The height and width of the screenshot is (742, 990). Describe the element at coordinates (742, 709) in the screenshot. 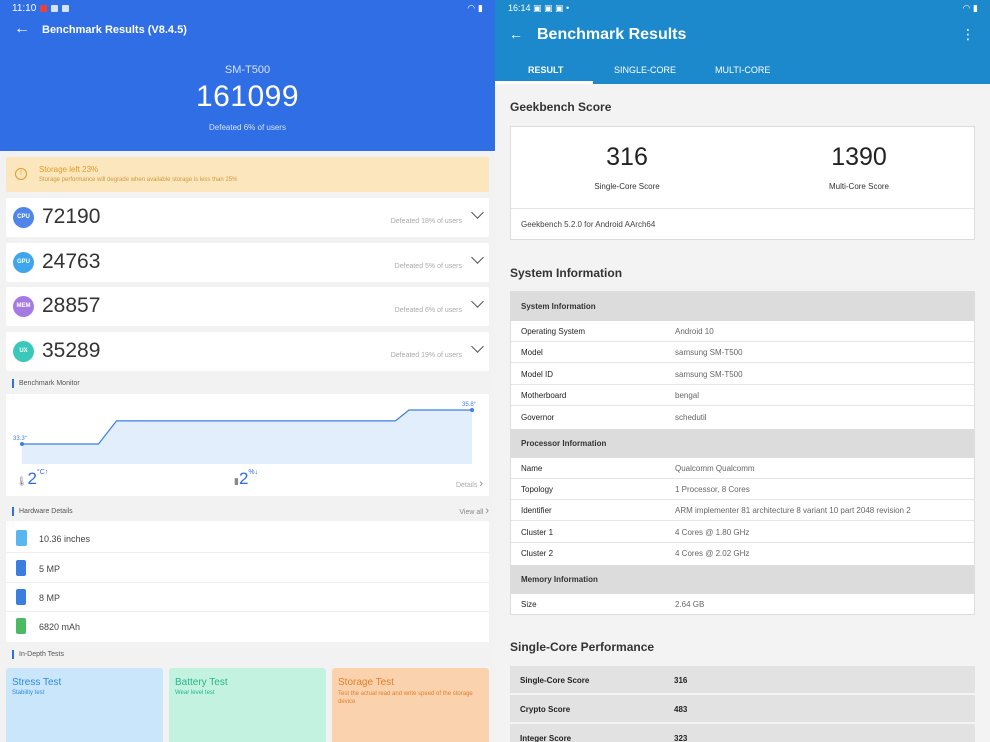

I see `table-row: Crypto Score 483` at that location.